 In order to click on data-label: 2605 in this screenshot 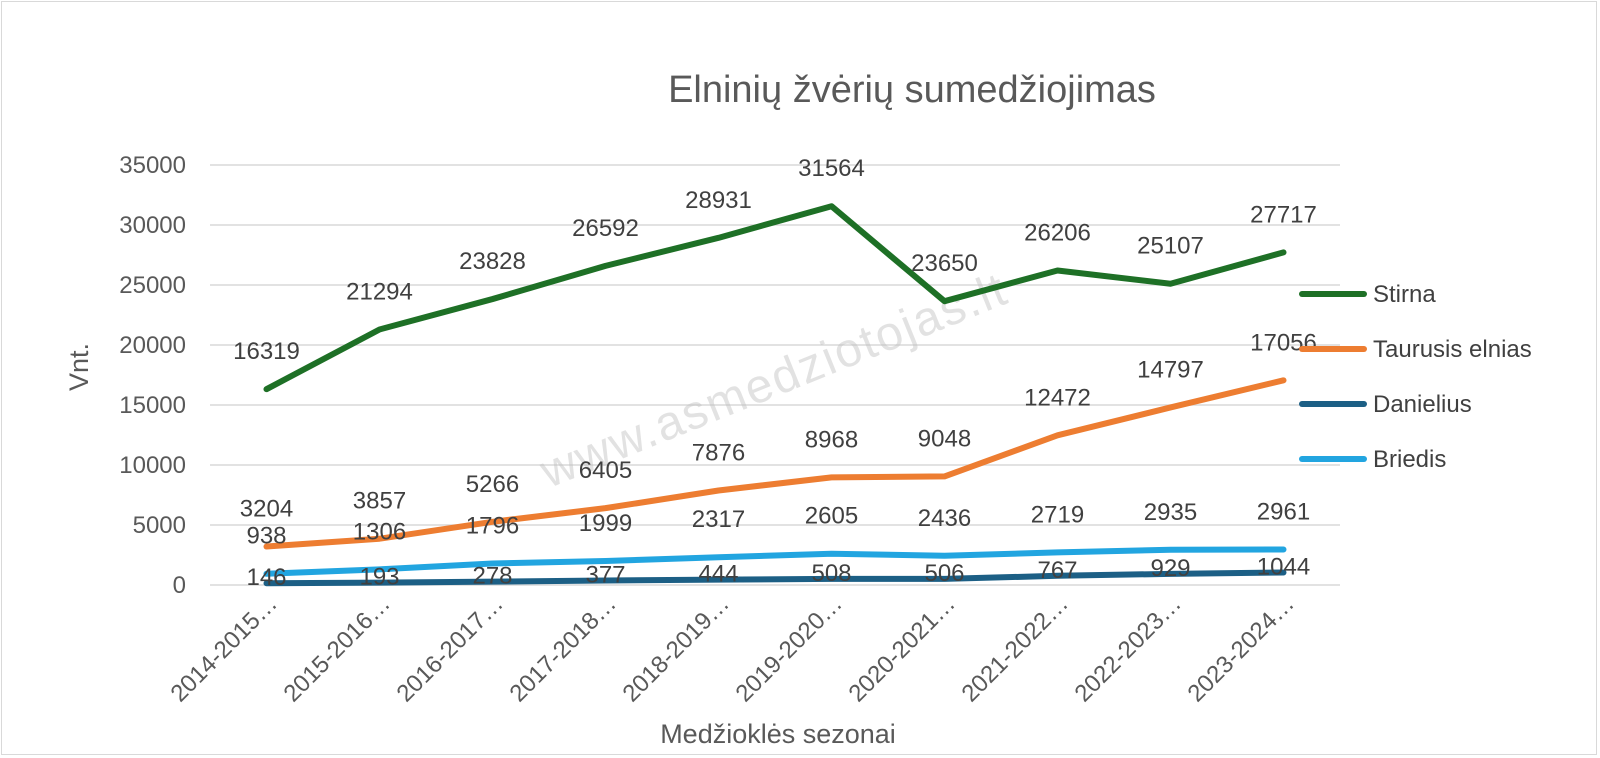, I will do `click(831, 516)`.